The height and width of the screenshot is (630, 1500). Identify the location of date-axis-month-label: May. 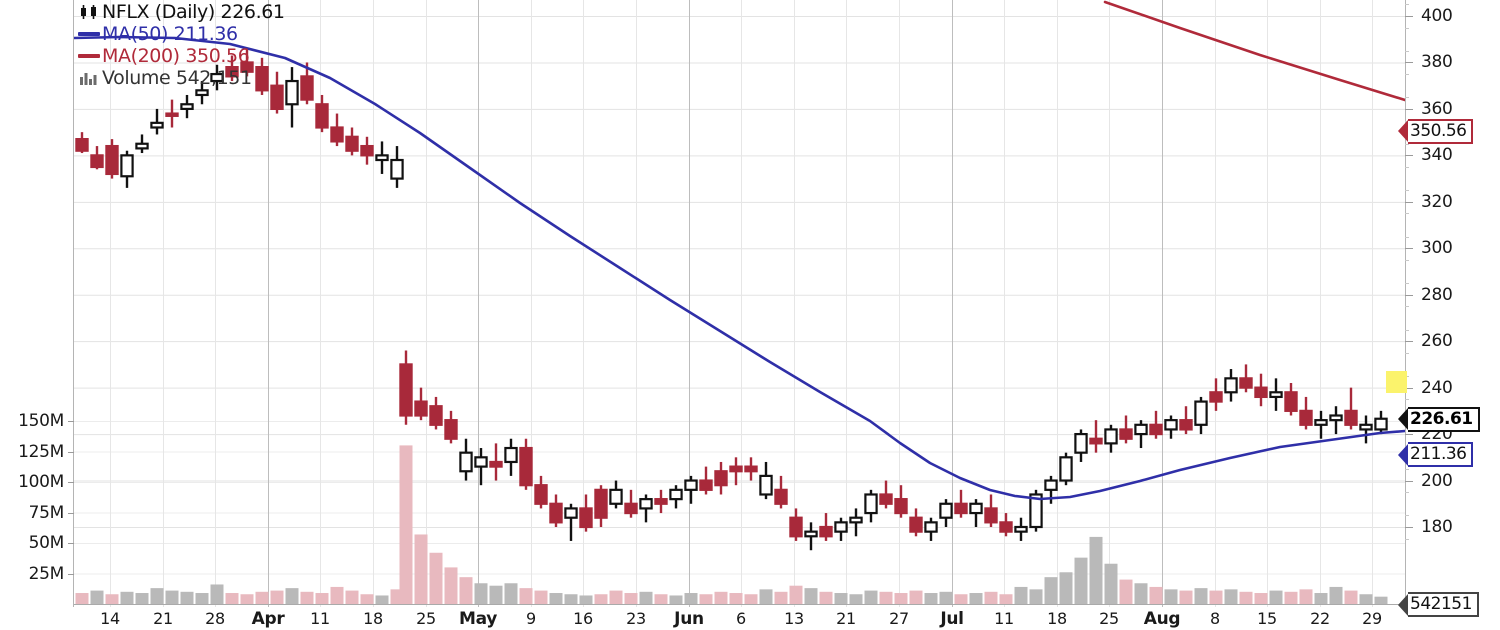
(478, 619).